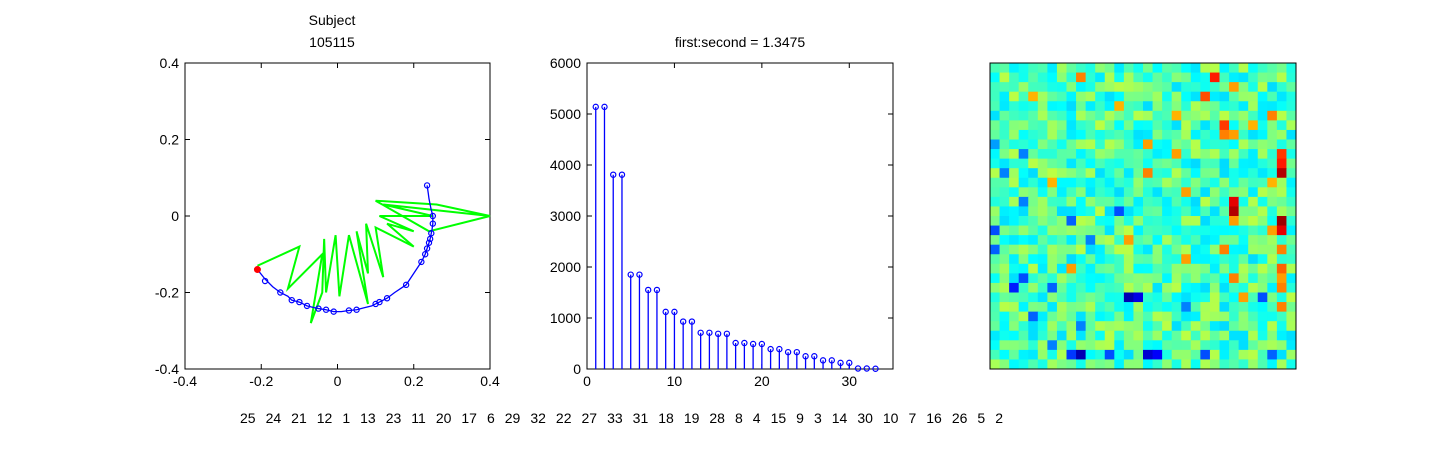 This screenshot has width=1432, height=449. Describe the element at coordinates (368, 418) in the screenshot. I see `order-number: 13` at that location.